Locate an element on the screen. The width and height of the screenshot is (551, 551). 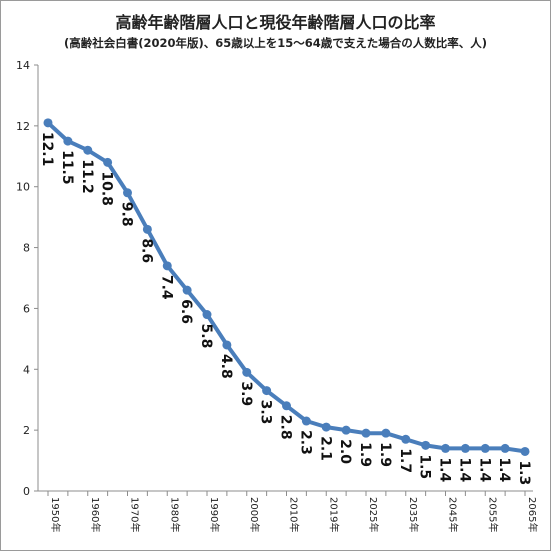
data-label: 5.8 is located at coordinates (206, 336).